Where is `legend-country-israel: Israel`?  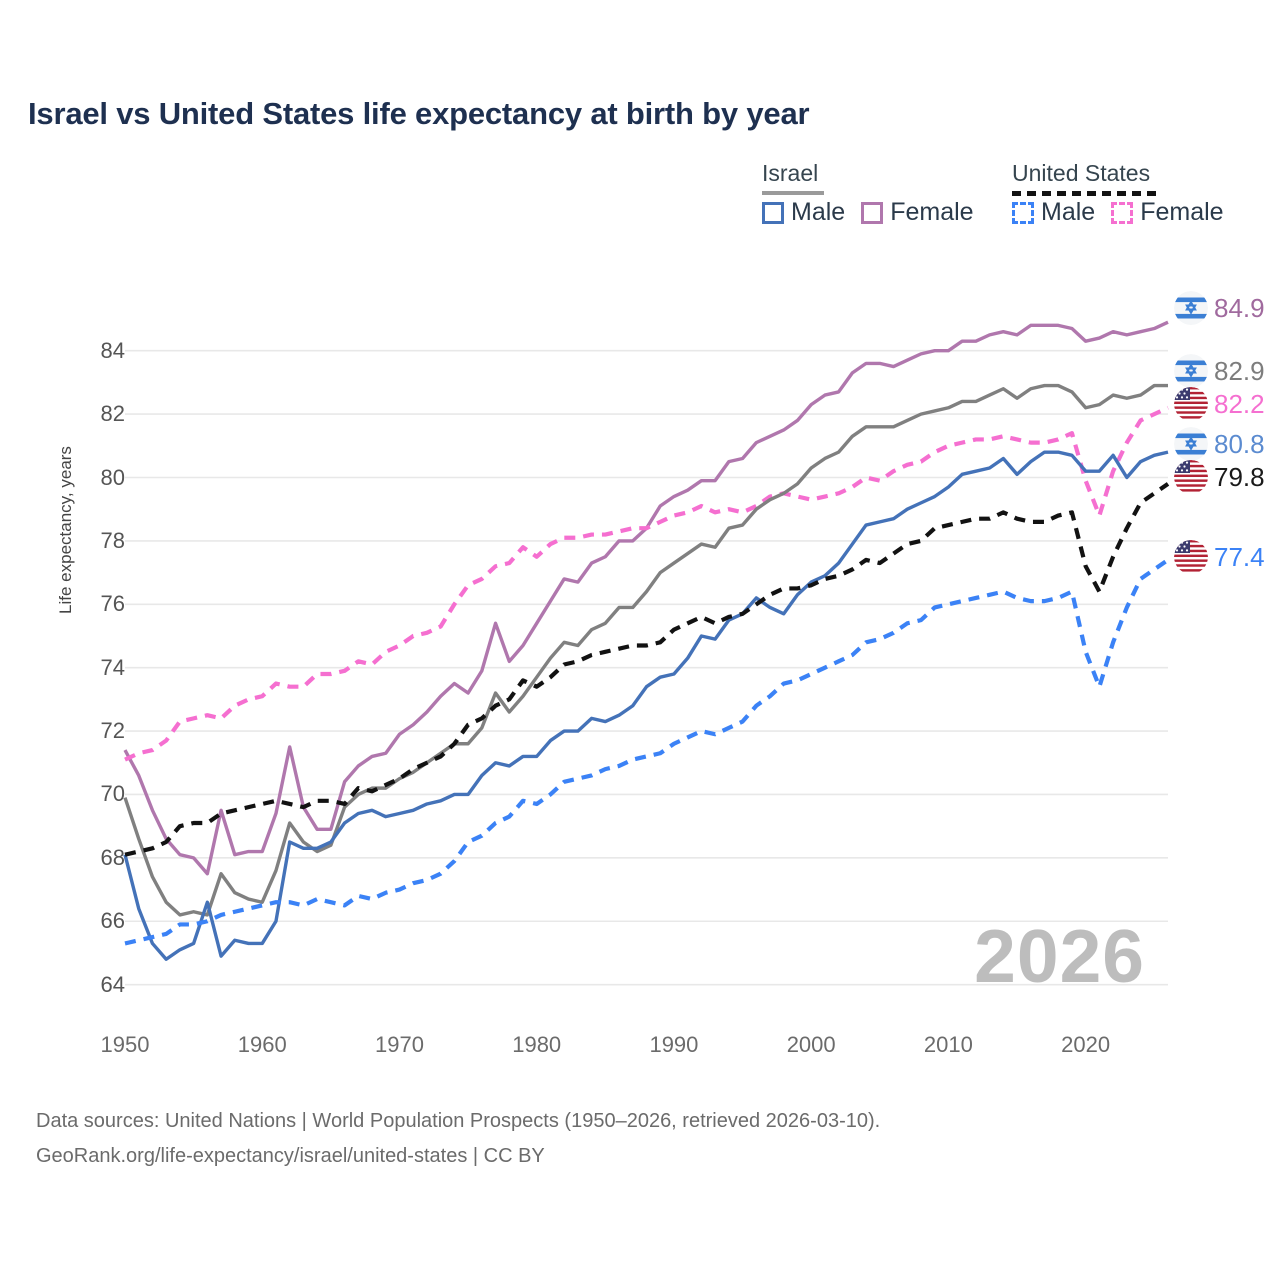 legend-country-israel: Israel is located at coordinates (790, 173).